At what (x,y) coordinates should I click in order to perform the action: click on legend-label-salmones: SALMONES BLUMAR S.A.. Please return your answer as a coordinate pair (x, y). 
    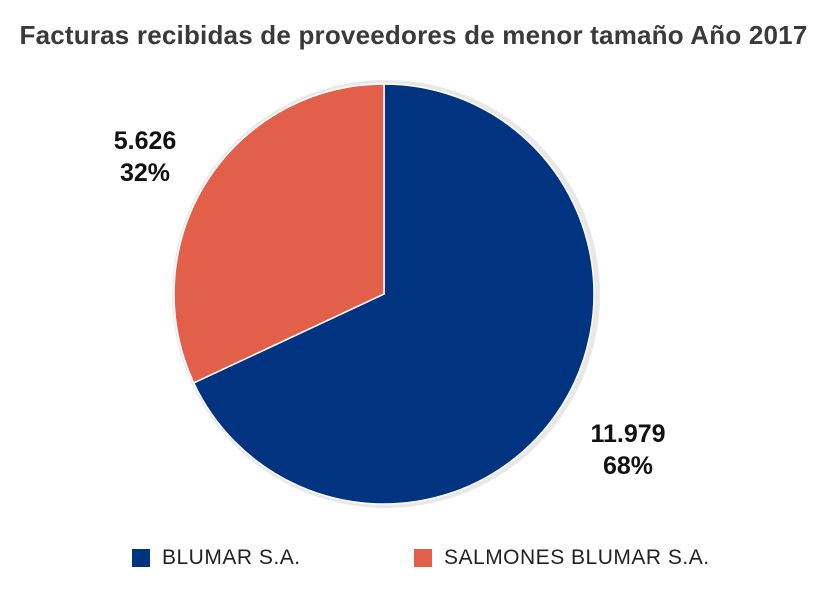
    Looking at the image, I should click on (577, 557).